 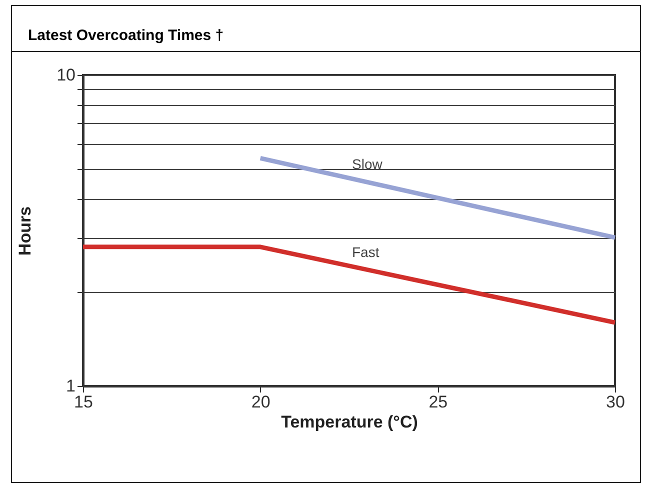 I want to click on series-label: Slow, so click(x=368, y=164).